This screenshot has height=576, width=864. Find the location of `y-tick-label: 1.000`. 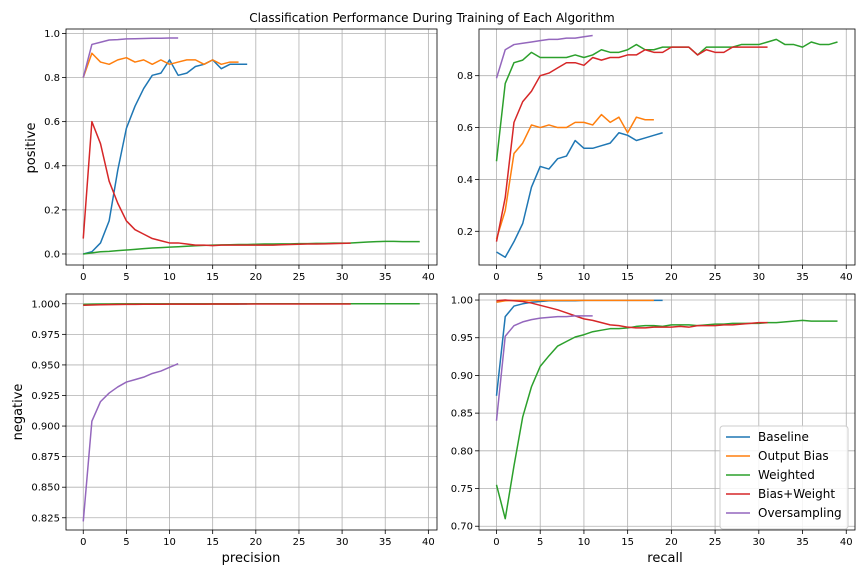

y-tick-label: 1.000 is located at coordinates (45, 304).